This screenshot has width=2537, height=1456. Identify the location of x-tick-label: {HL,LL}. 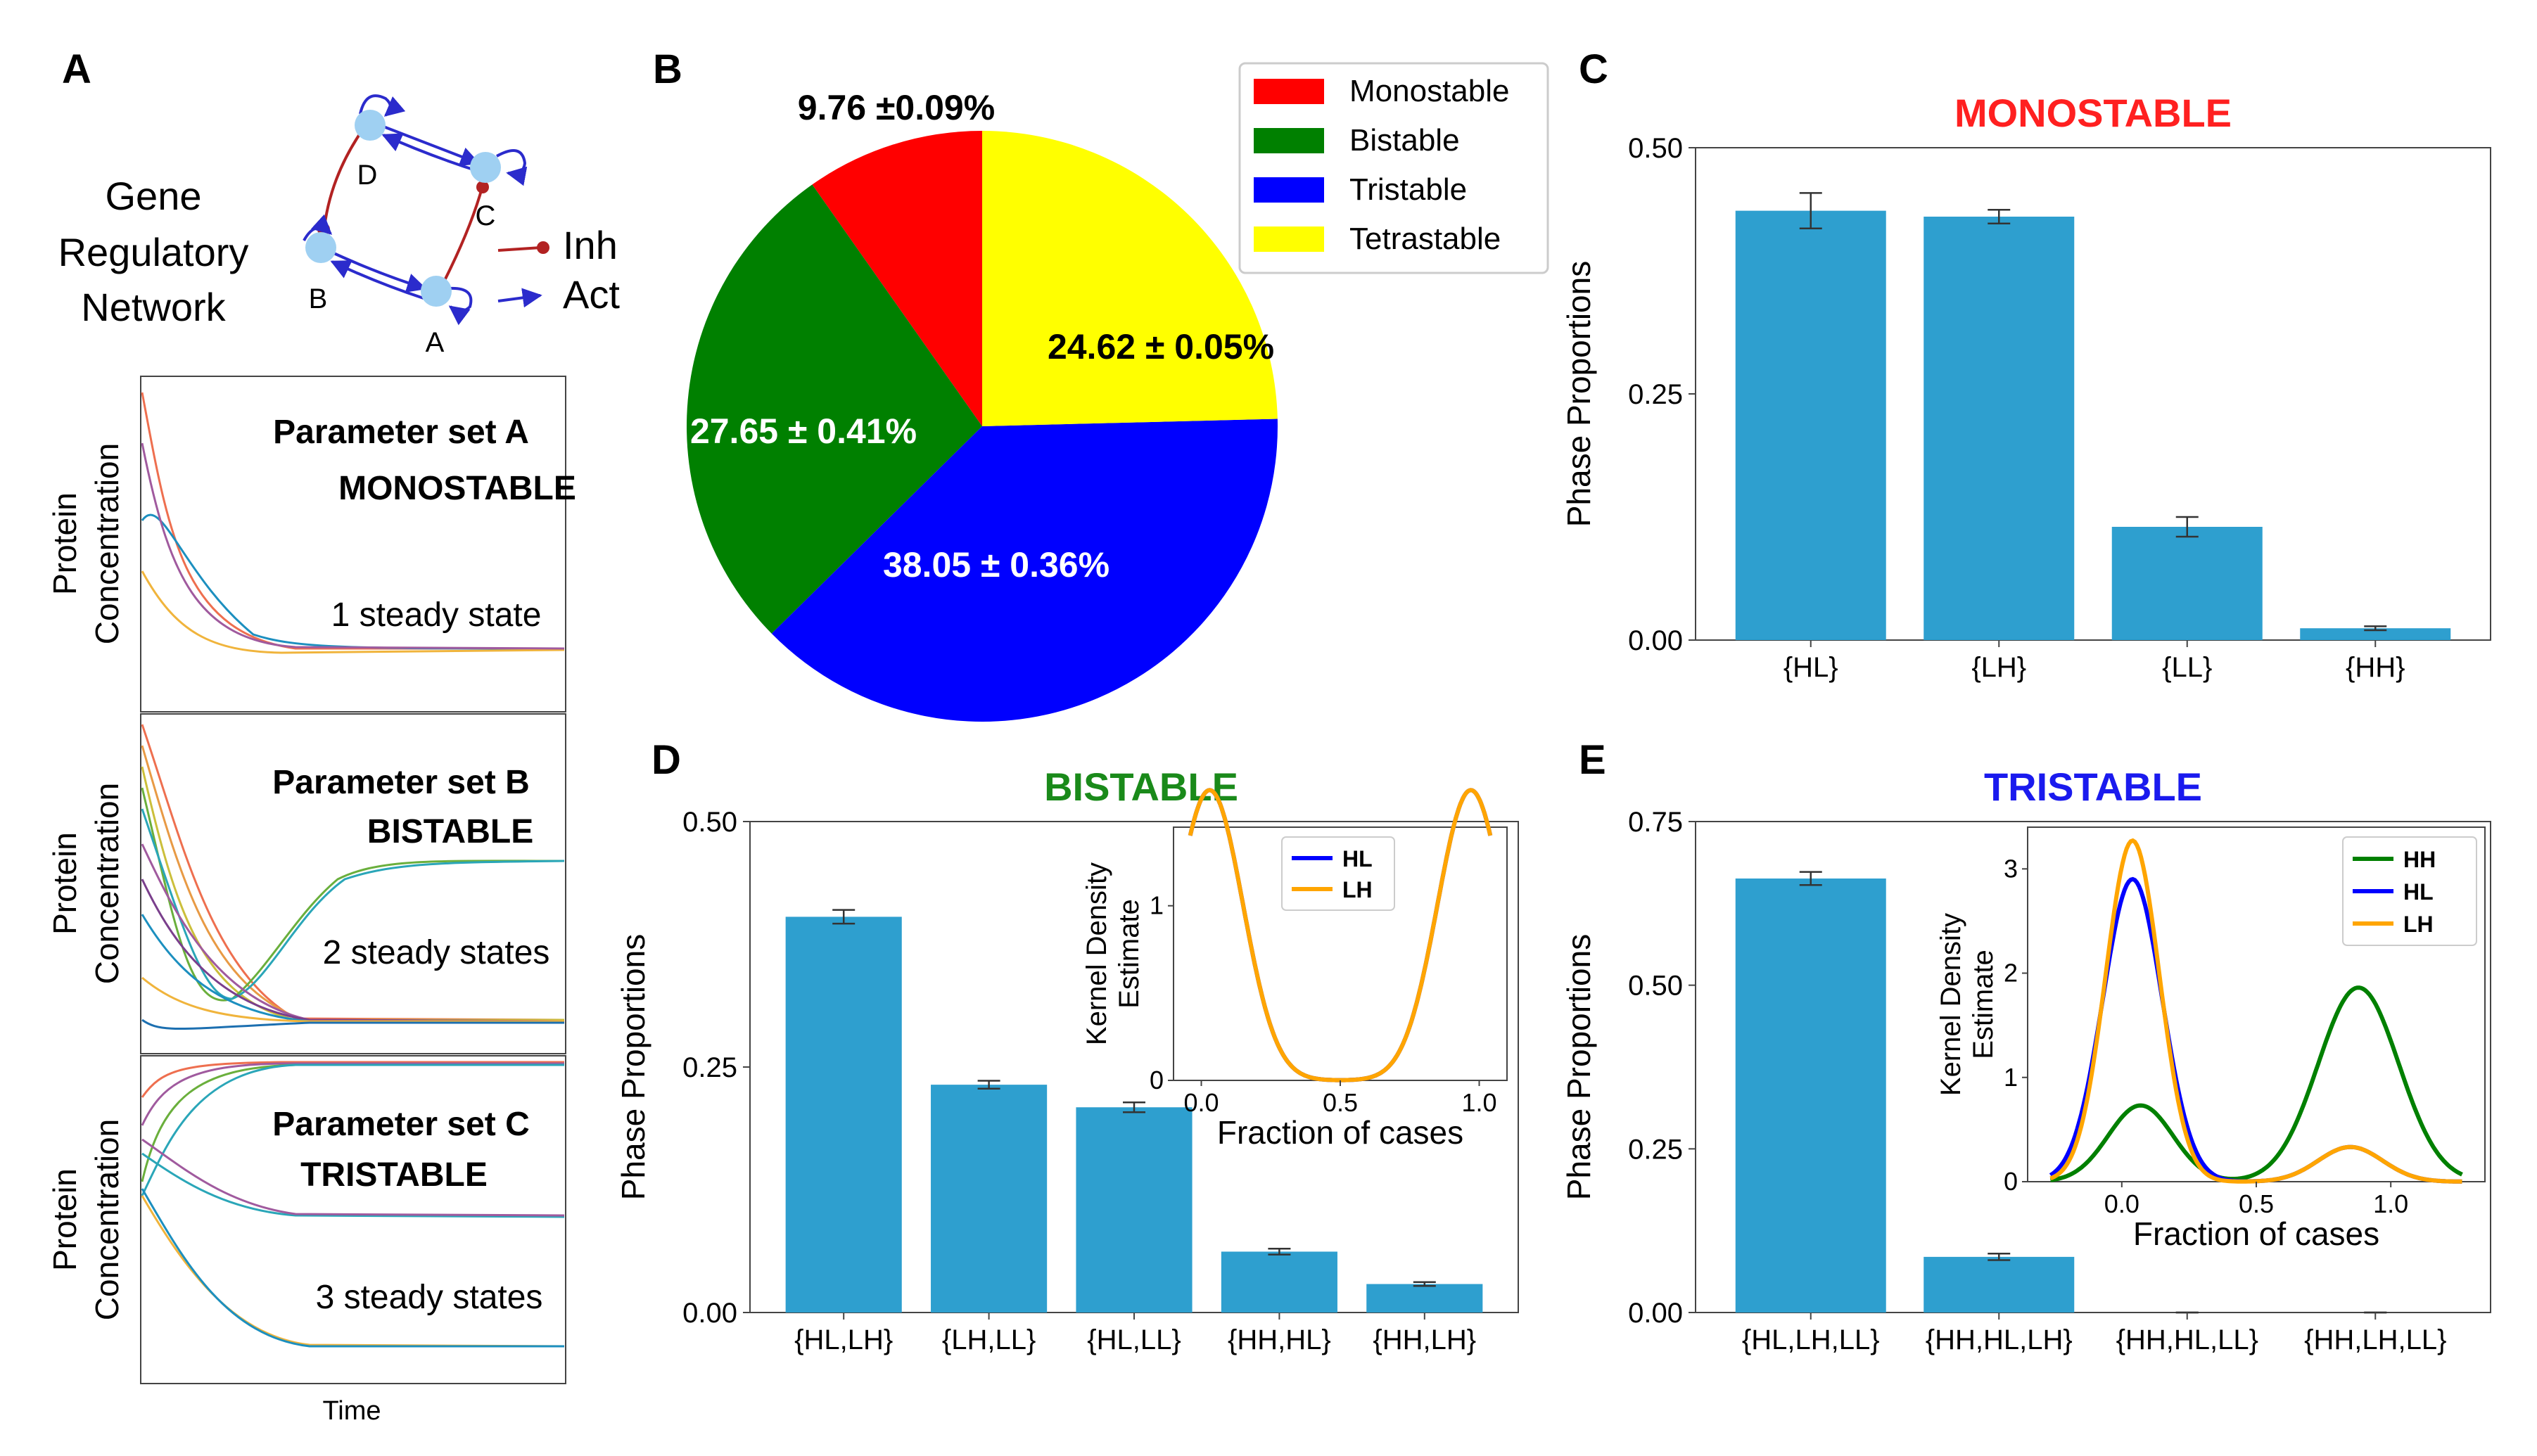
(1134, 1339).